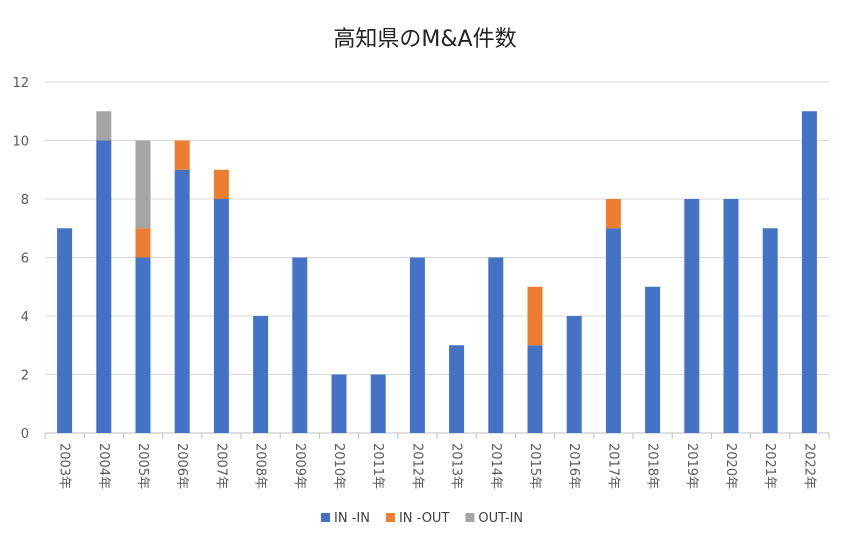  What do you see at coordinates (20, 142) in the screenshot?
I see `y-tick-label: 10` at bounding box center [20, 142].